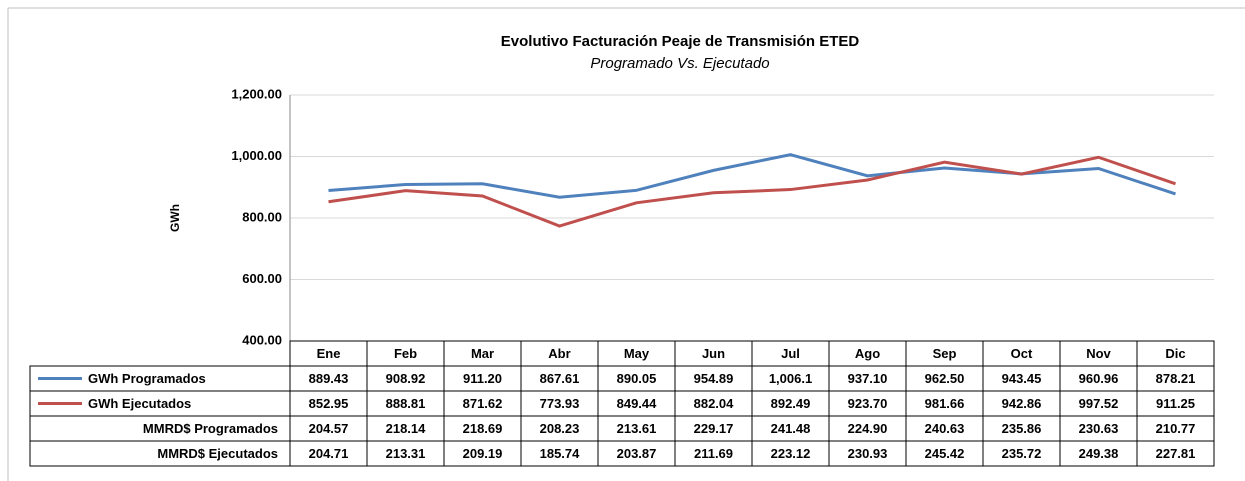 Image resolution: width=1245 pixels, height=481 pixels. I want to click on table-value: 888.81, so click(406, 403).